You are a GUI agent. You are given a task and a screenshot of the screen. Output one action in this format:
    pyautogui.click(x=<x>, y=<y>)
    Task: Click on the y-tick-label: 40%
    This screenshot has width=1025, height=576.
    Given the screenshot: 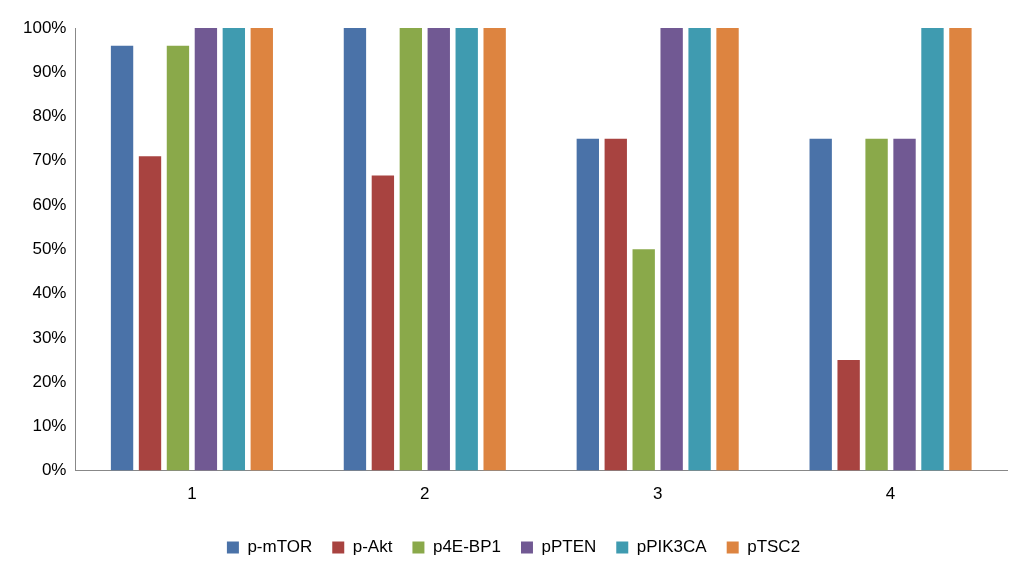 What is the action you would take?
    pyautogui.click(x=49, y=293)
    